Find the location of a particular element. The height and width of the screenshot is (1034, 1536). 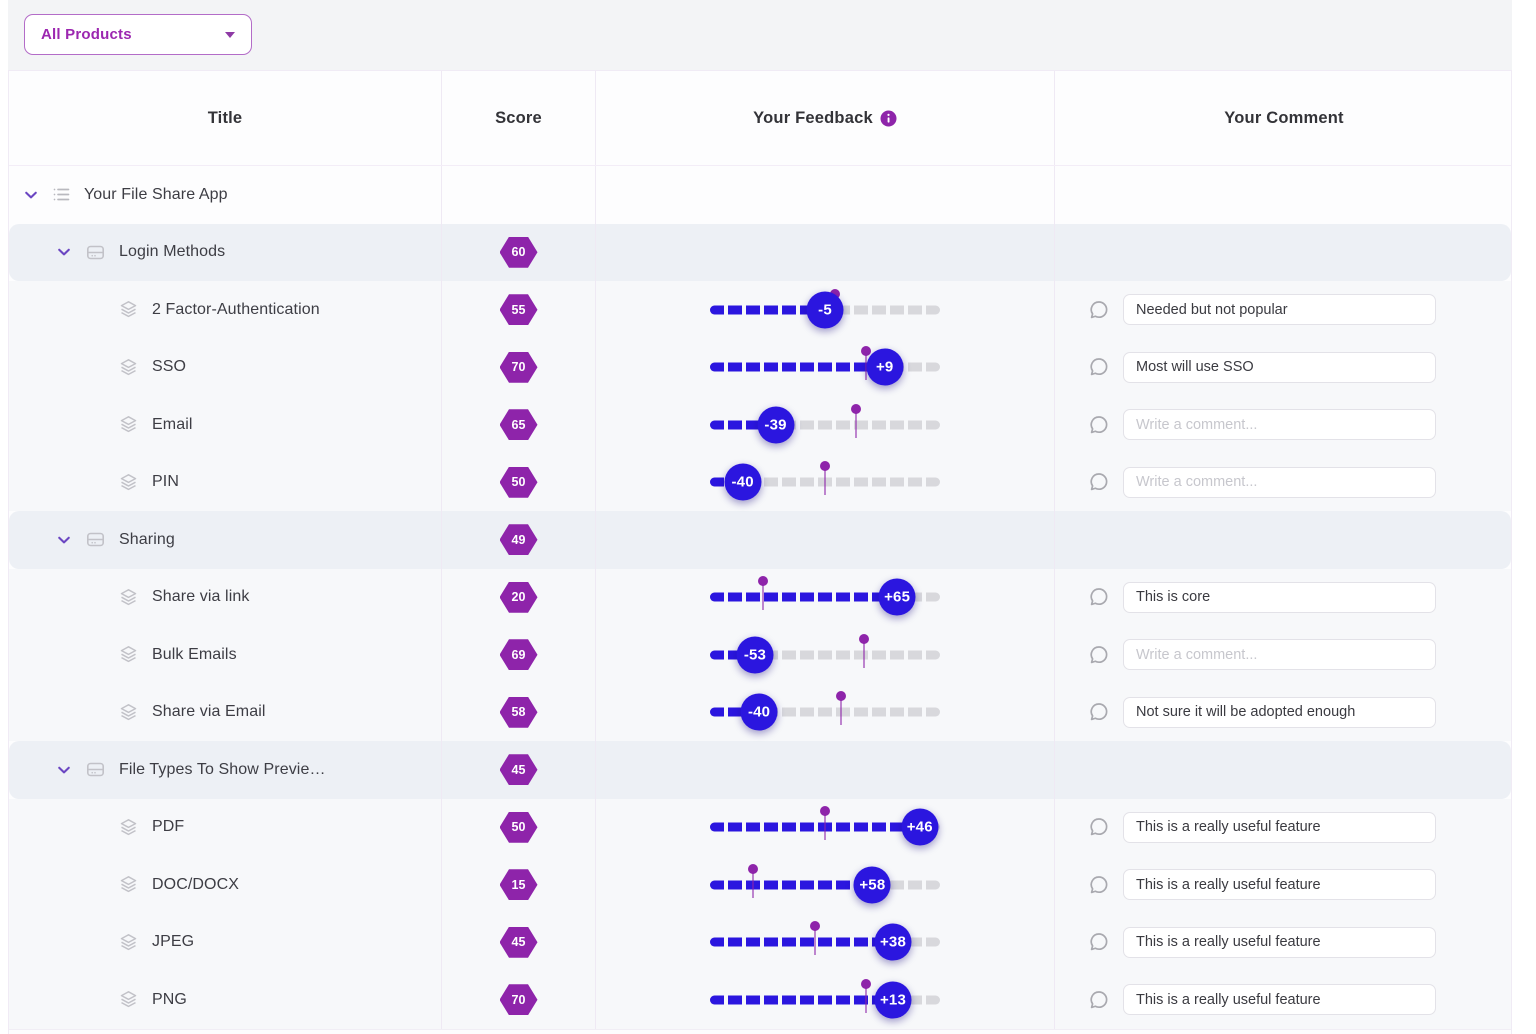

feature-row: Bulk Emails 69 -53 is located at coordinates (760, 655).